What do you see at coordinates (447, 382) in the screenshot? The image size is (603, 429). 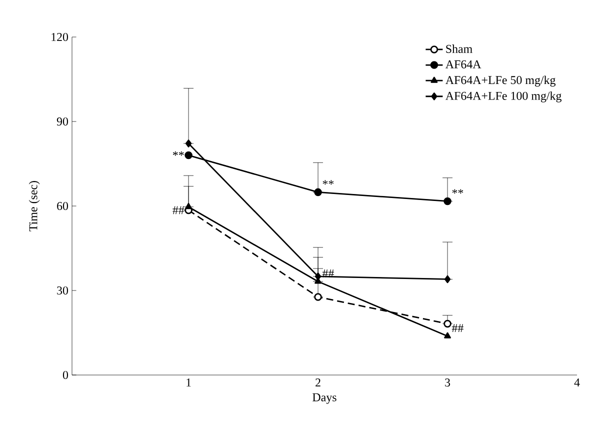 I see `x-tick-label: 3` at bounding box center [447, 382].